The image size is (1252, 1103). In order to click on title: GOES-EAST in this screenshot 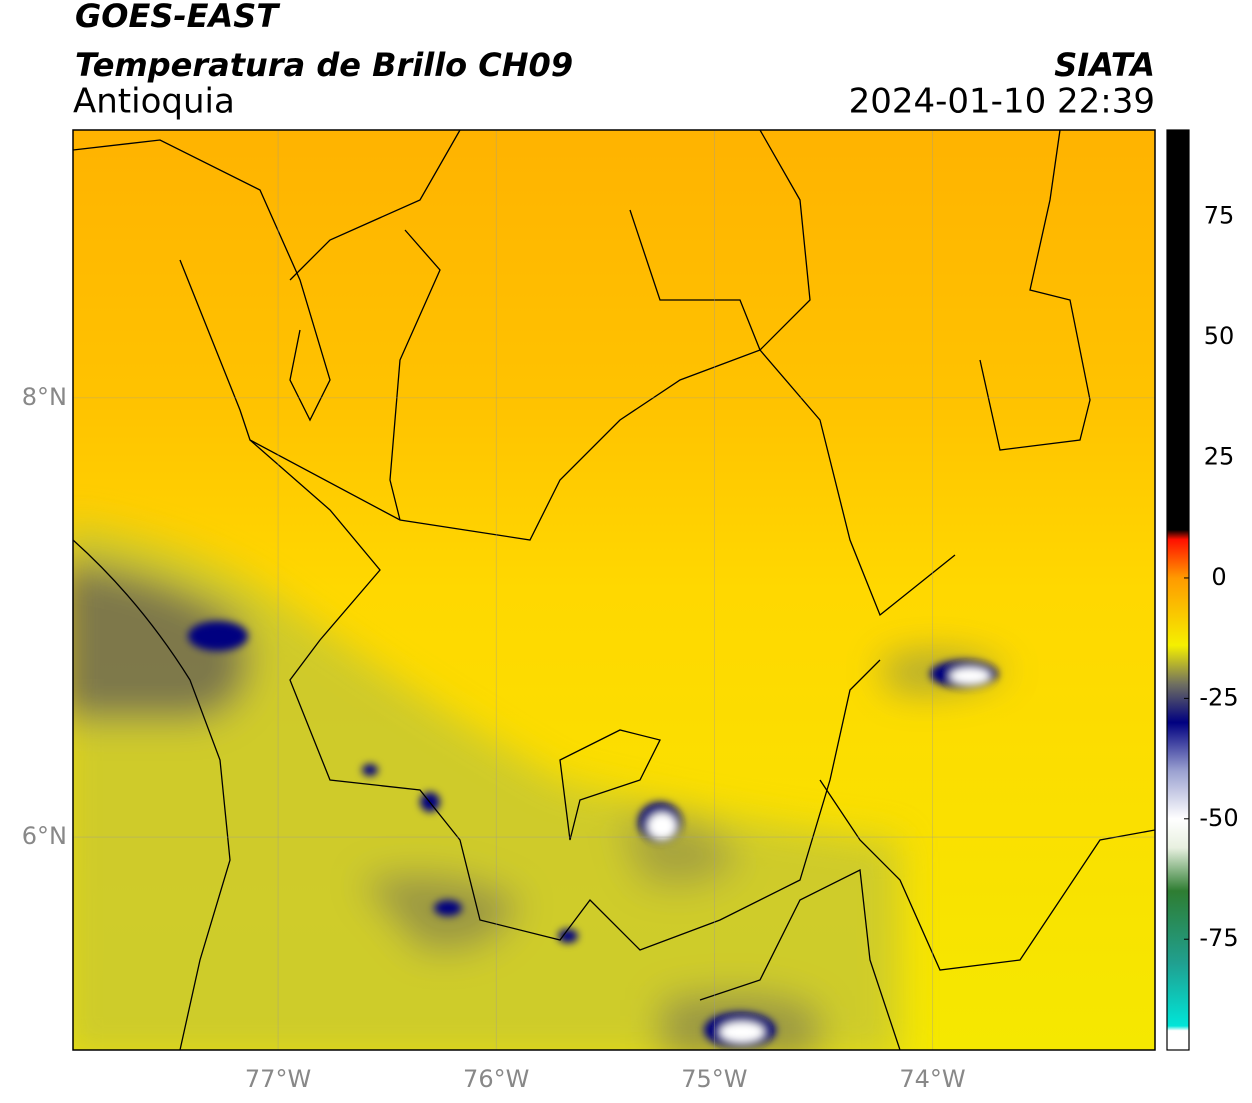, I will do `click(177, 17)`.